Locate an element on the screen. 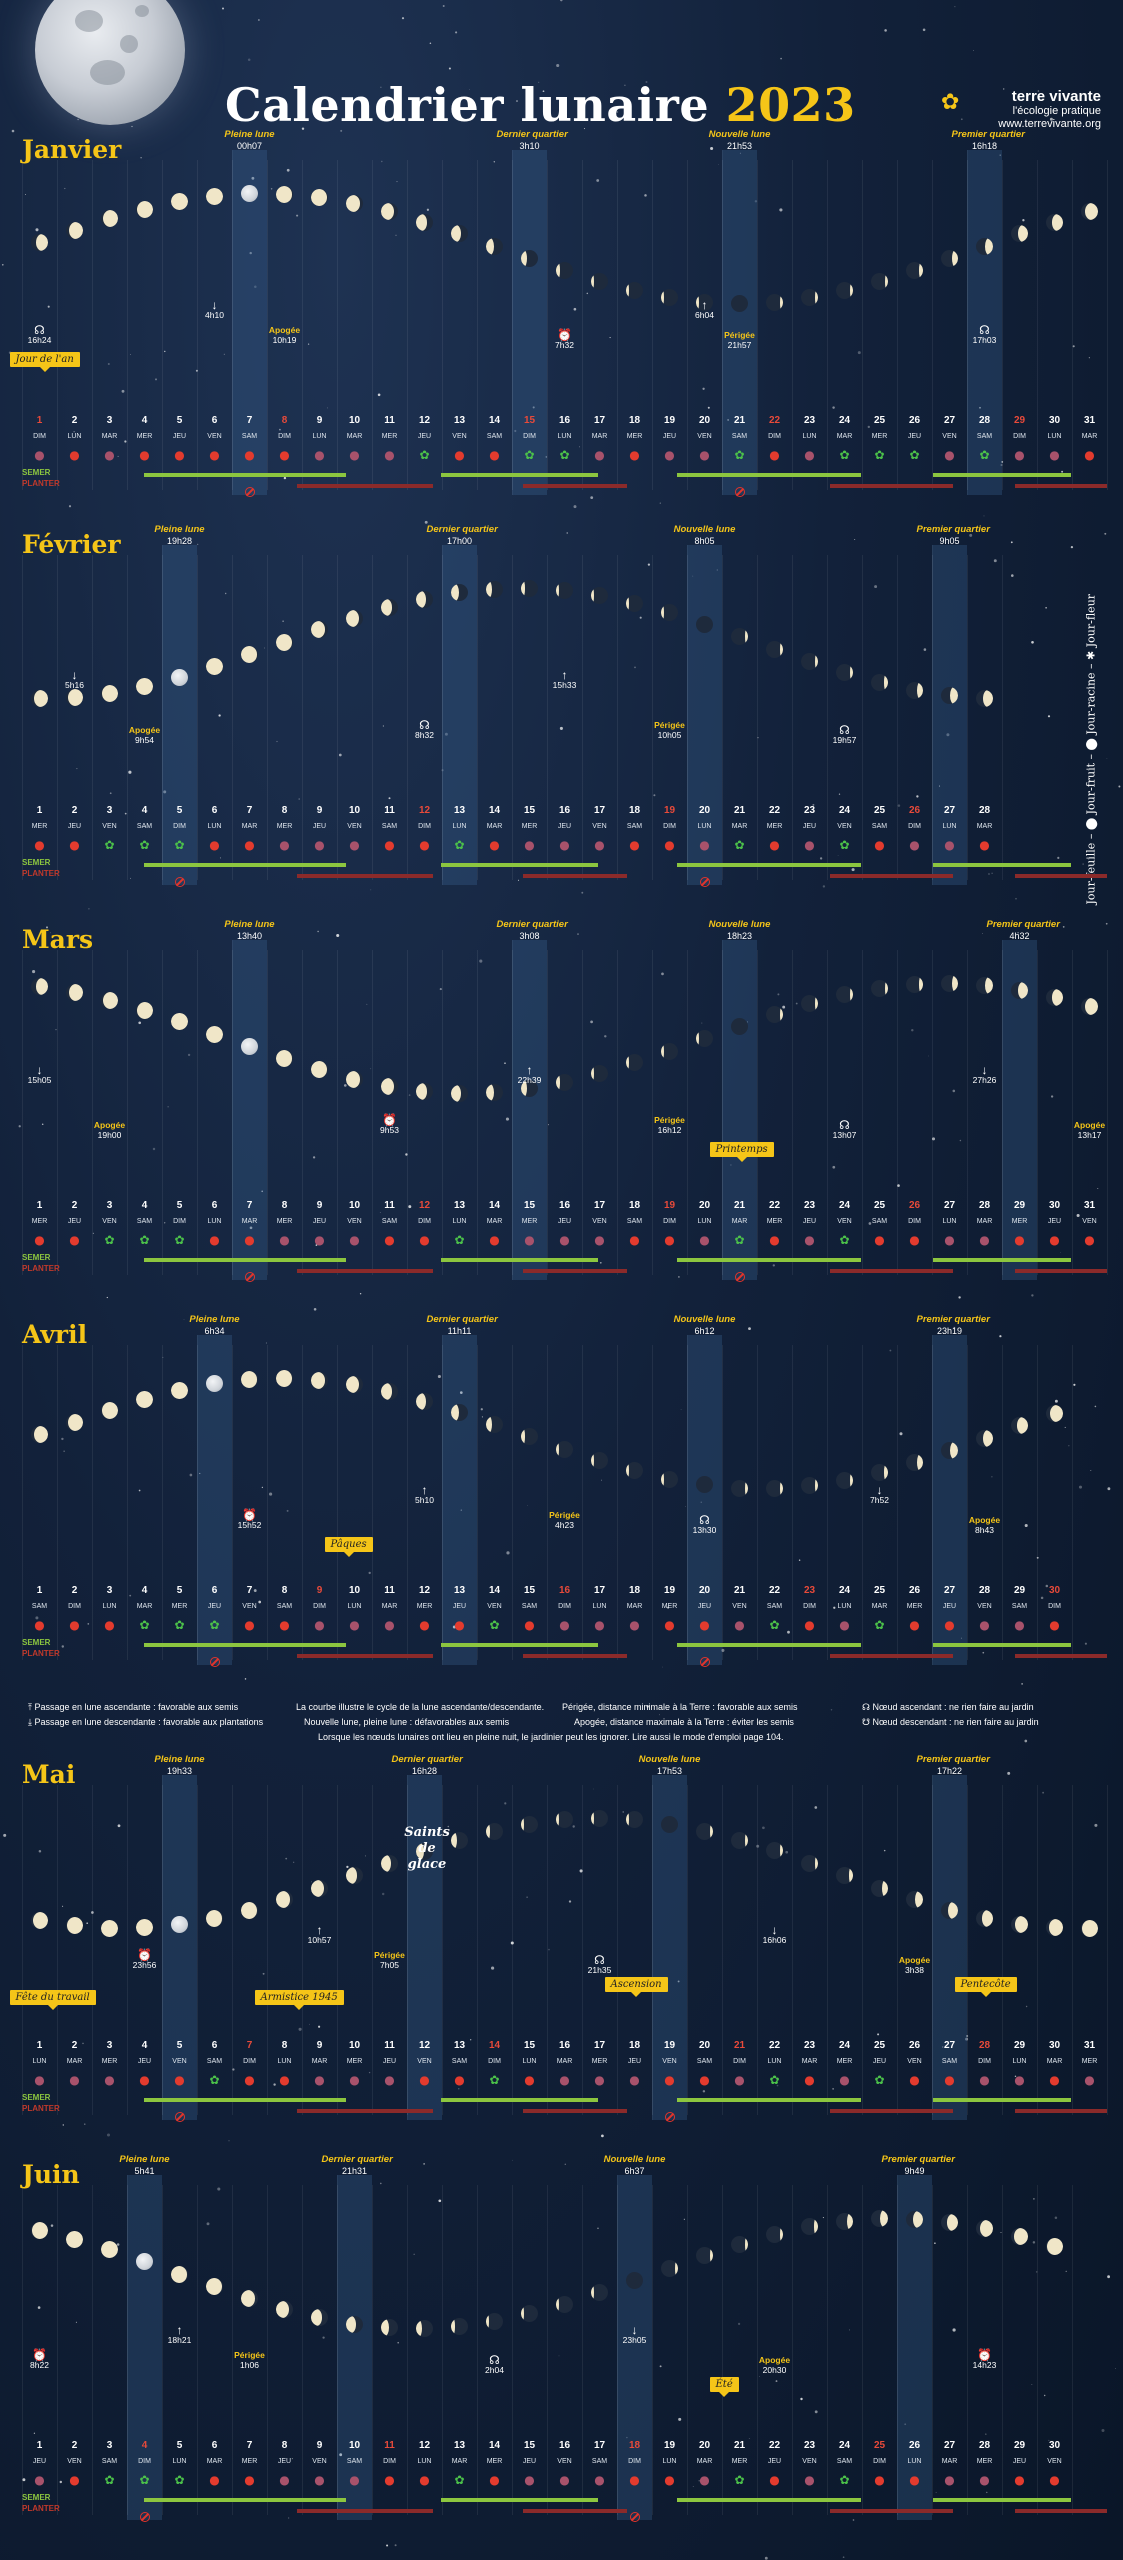  leaf-day-icon: ✿ is located at coordinates (494, 1625).